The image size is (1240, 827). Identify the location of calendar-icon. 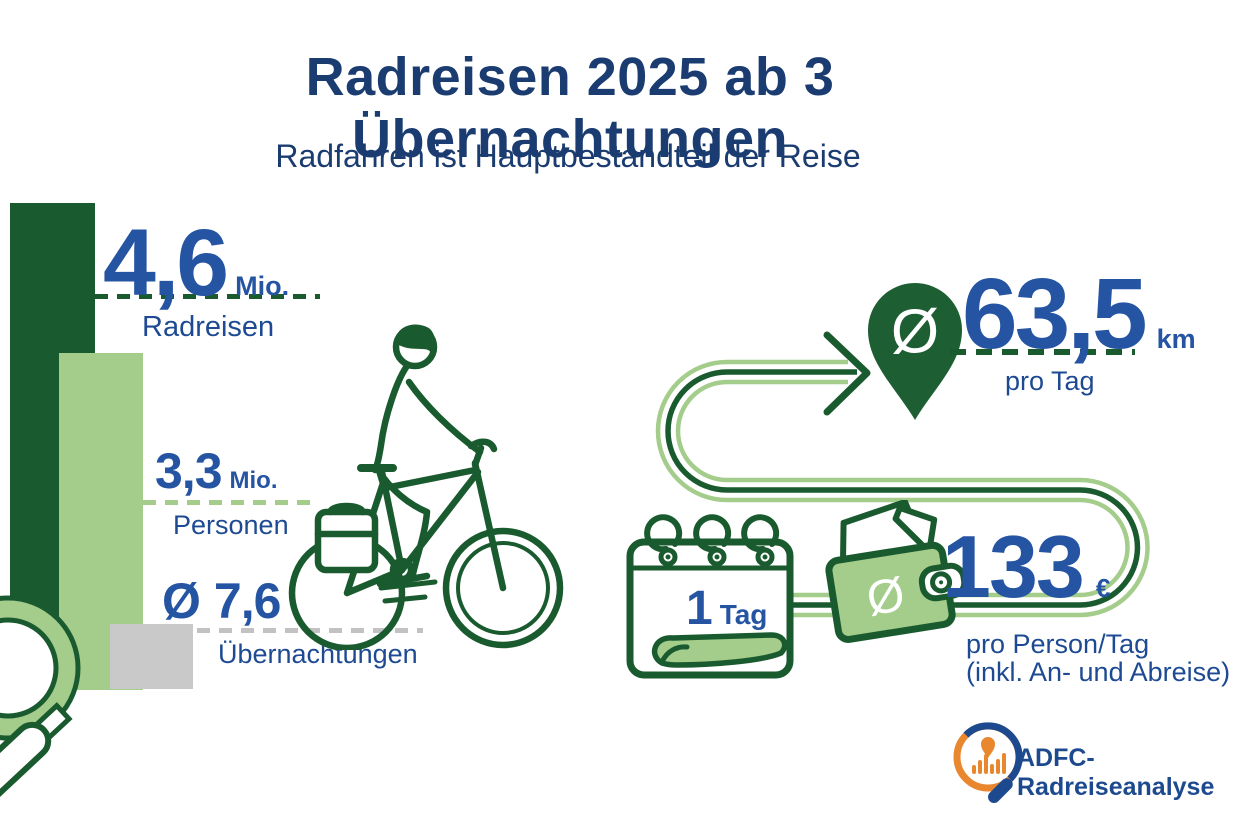
(710, 596).